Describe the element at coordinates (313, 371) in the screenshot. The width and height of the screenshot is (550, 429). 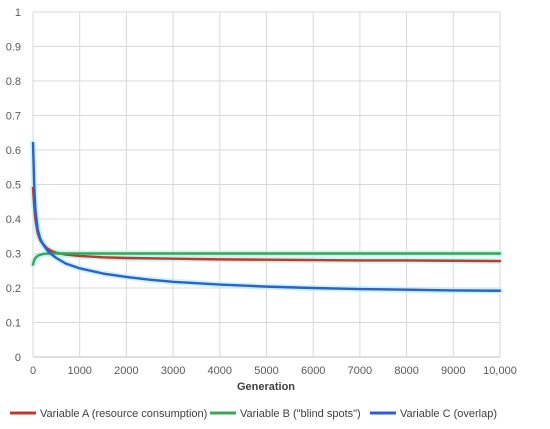
I see `x-tick-label: 6000` at that location.